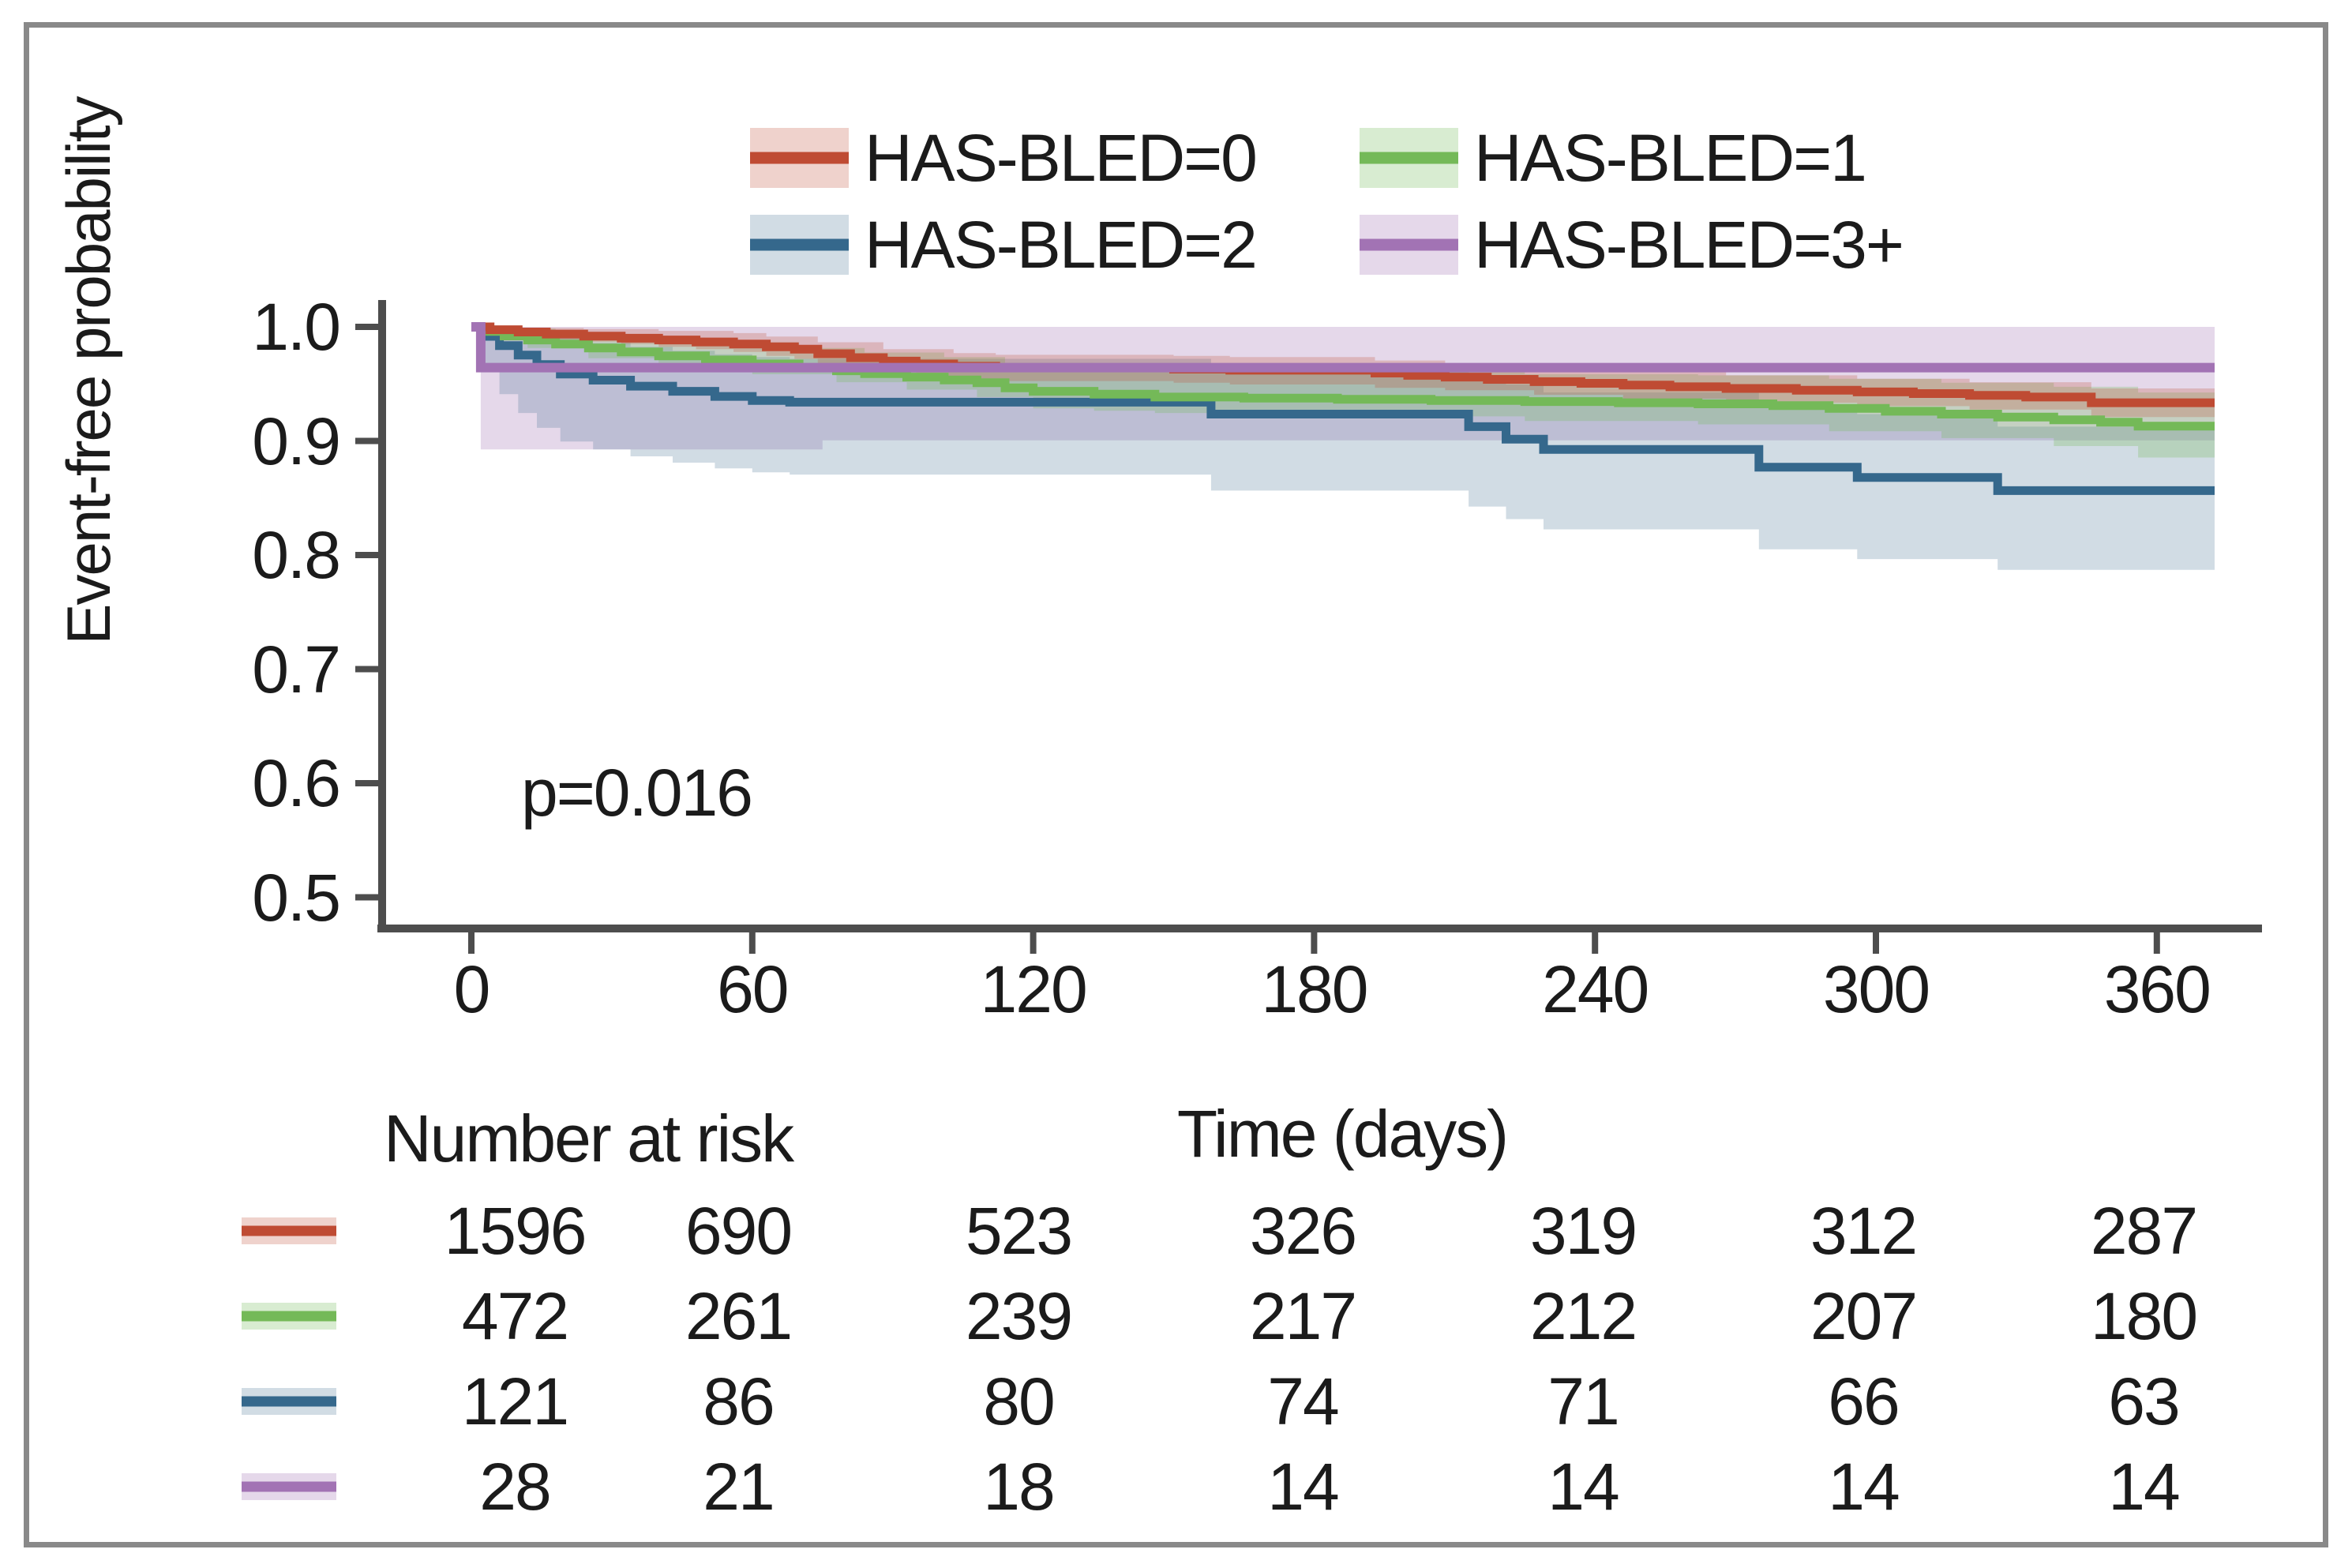 This screenshot has height=1568, width=2352. Describe the element at coordinates (515, 1401) in the screenshot. I see `risk-count-cell: 121` at that location.